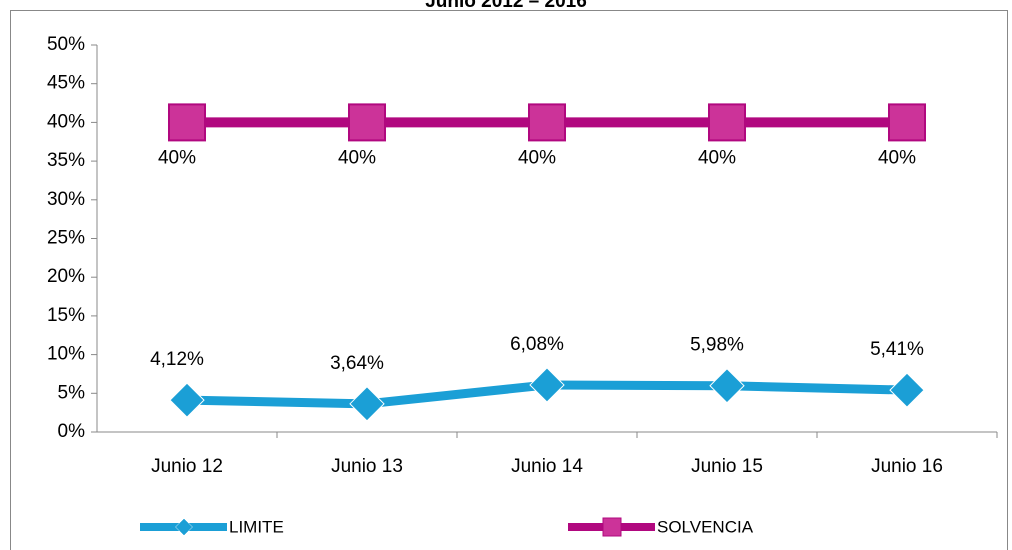 The height and width of the screenshot is (550, 1012). What do you see at coordinates (66, 44) in the screenshot?
I see `y-tick-label: 50%` at bounding box center [66, 44].